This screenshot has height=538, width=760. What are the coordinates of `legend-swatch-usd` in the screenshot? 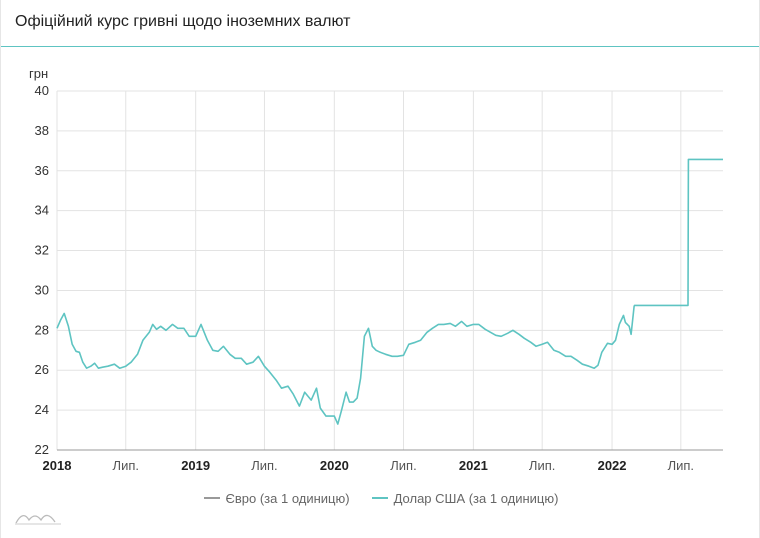 It's located at (379, 498).